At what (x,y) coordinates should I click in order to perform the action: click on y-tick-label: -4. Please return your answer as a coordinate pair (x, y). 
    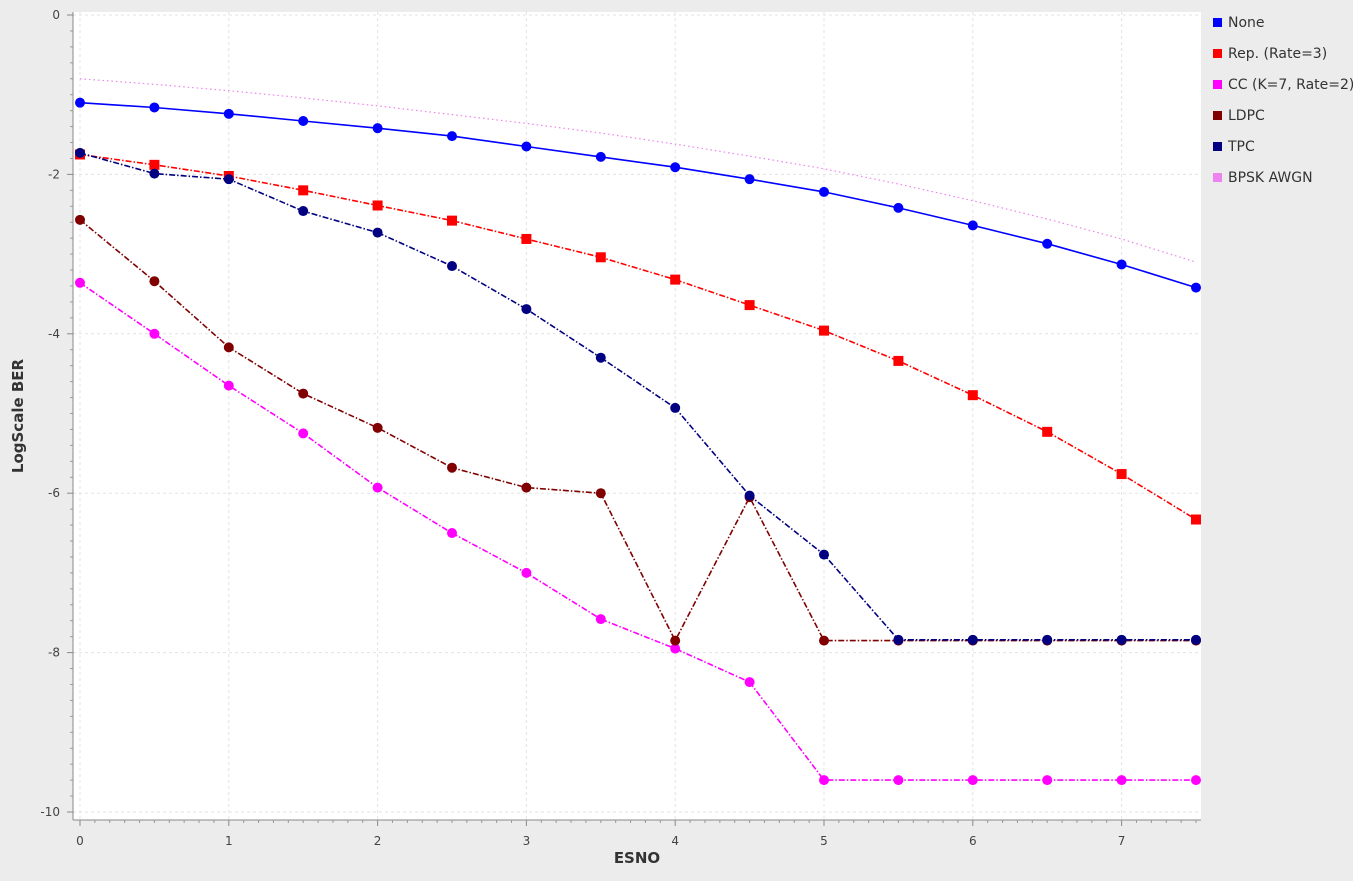
    Looking at the image, I should click on (54, 334).